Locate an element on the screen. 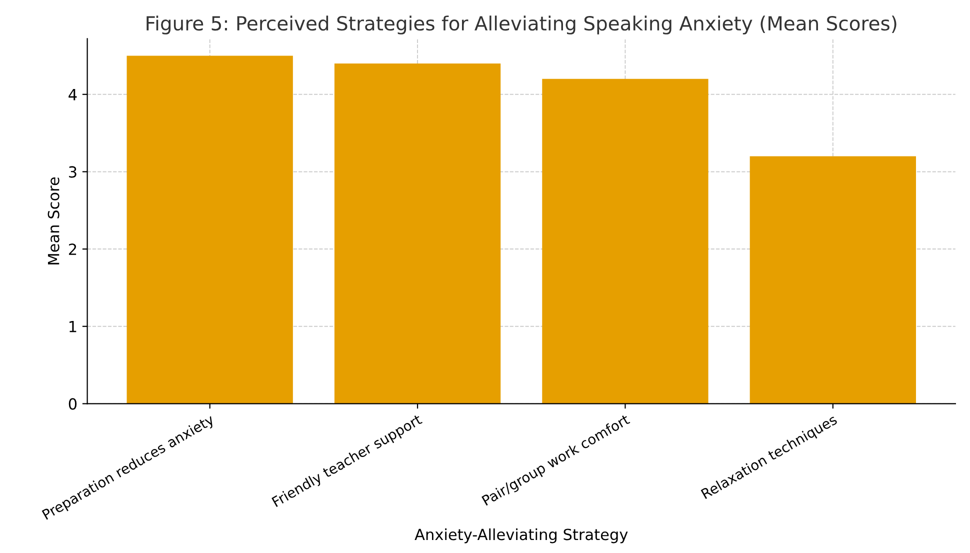  y-tick-label: 1 is located at coordinates (73, 326).